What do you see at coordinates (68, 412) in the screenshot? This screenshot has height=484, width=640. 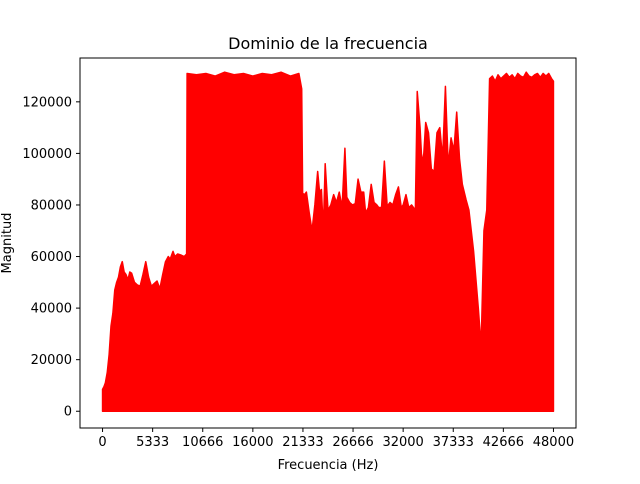 I see `y-tick-label: 0` at bounding box center [68, 412].